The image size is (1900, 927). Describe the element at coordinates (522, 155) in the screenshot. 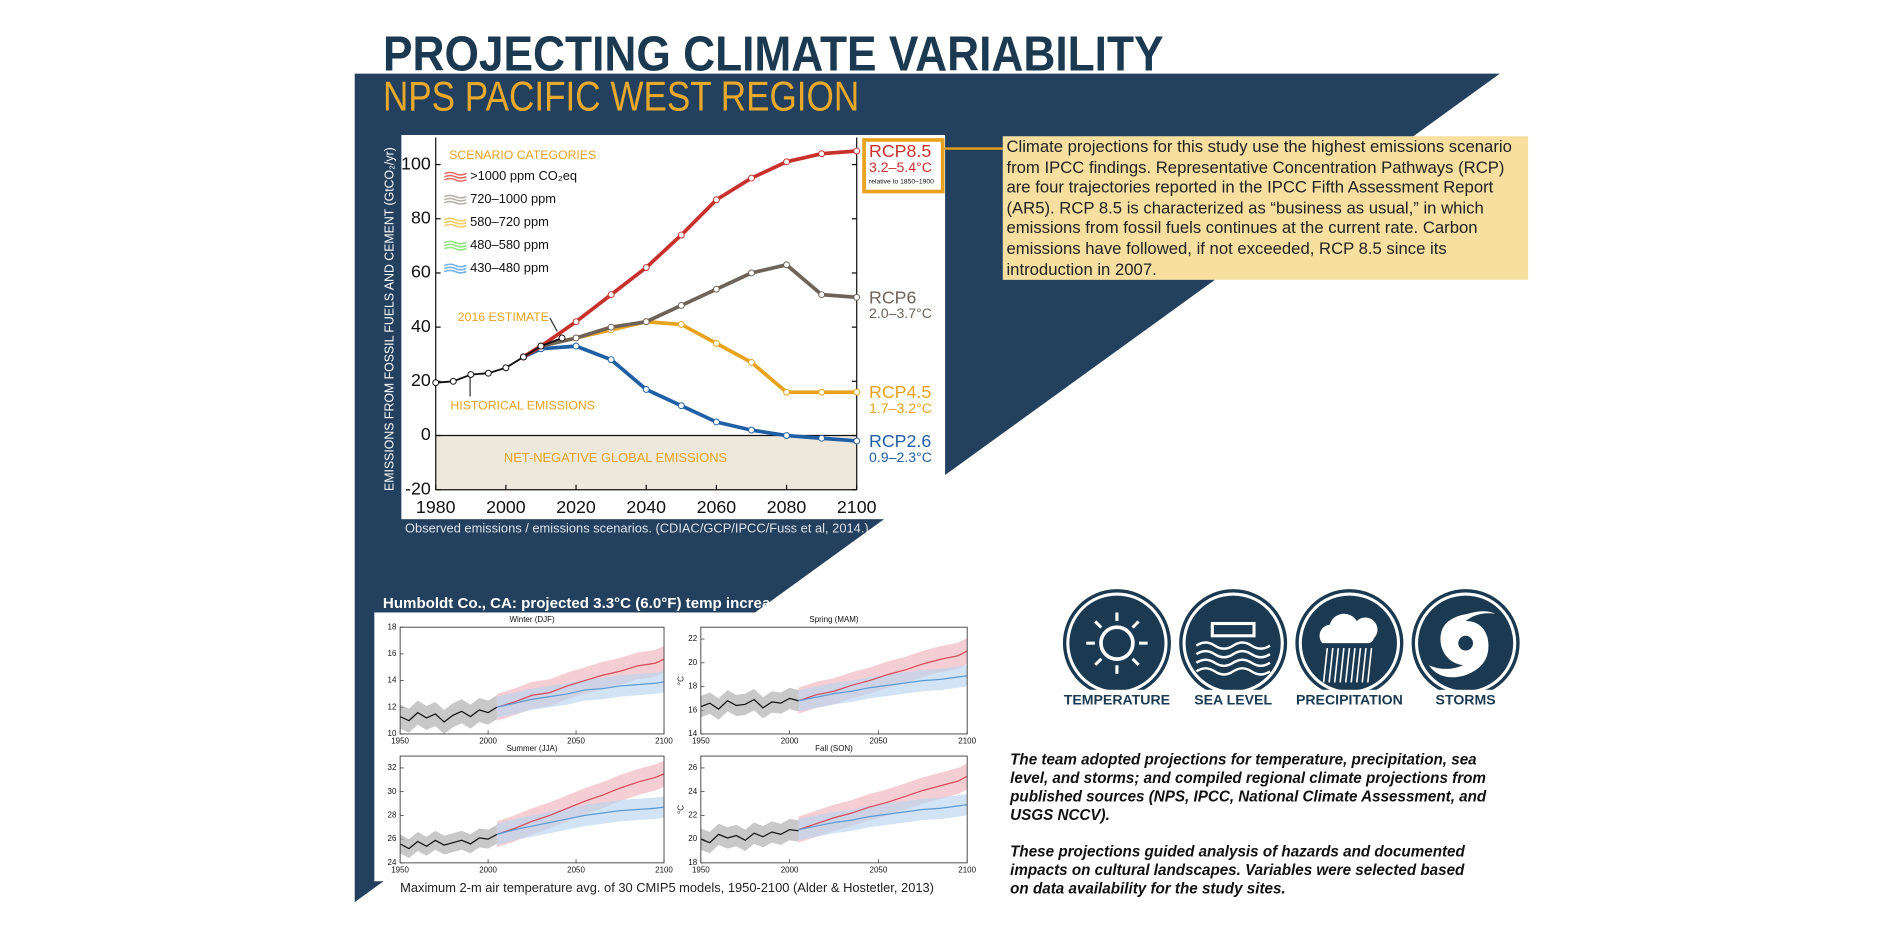

I see `legend-title: SCENARIO CATEGORIES` at that location.